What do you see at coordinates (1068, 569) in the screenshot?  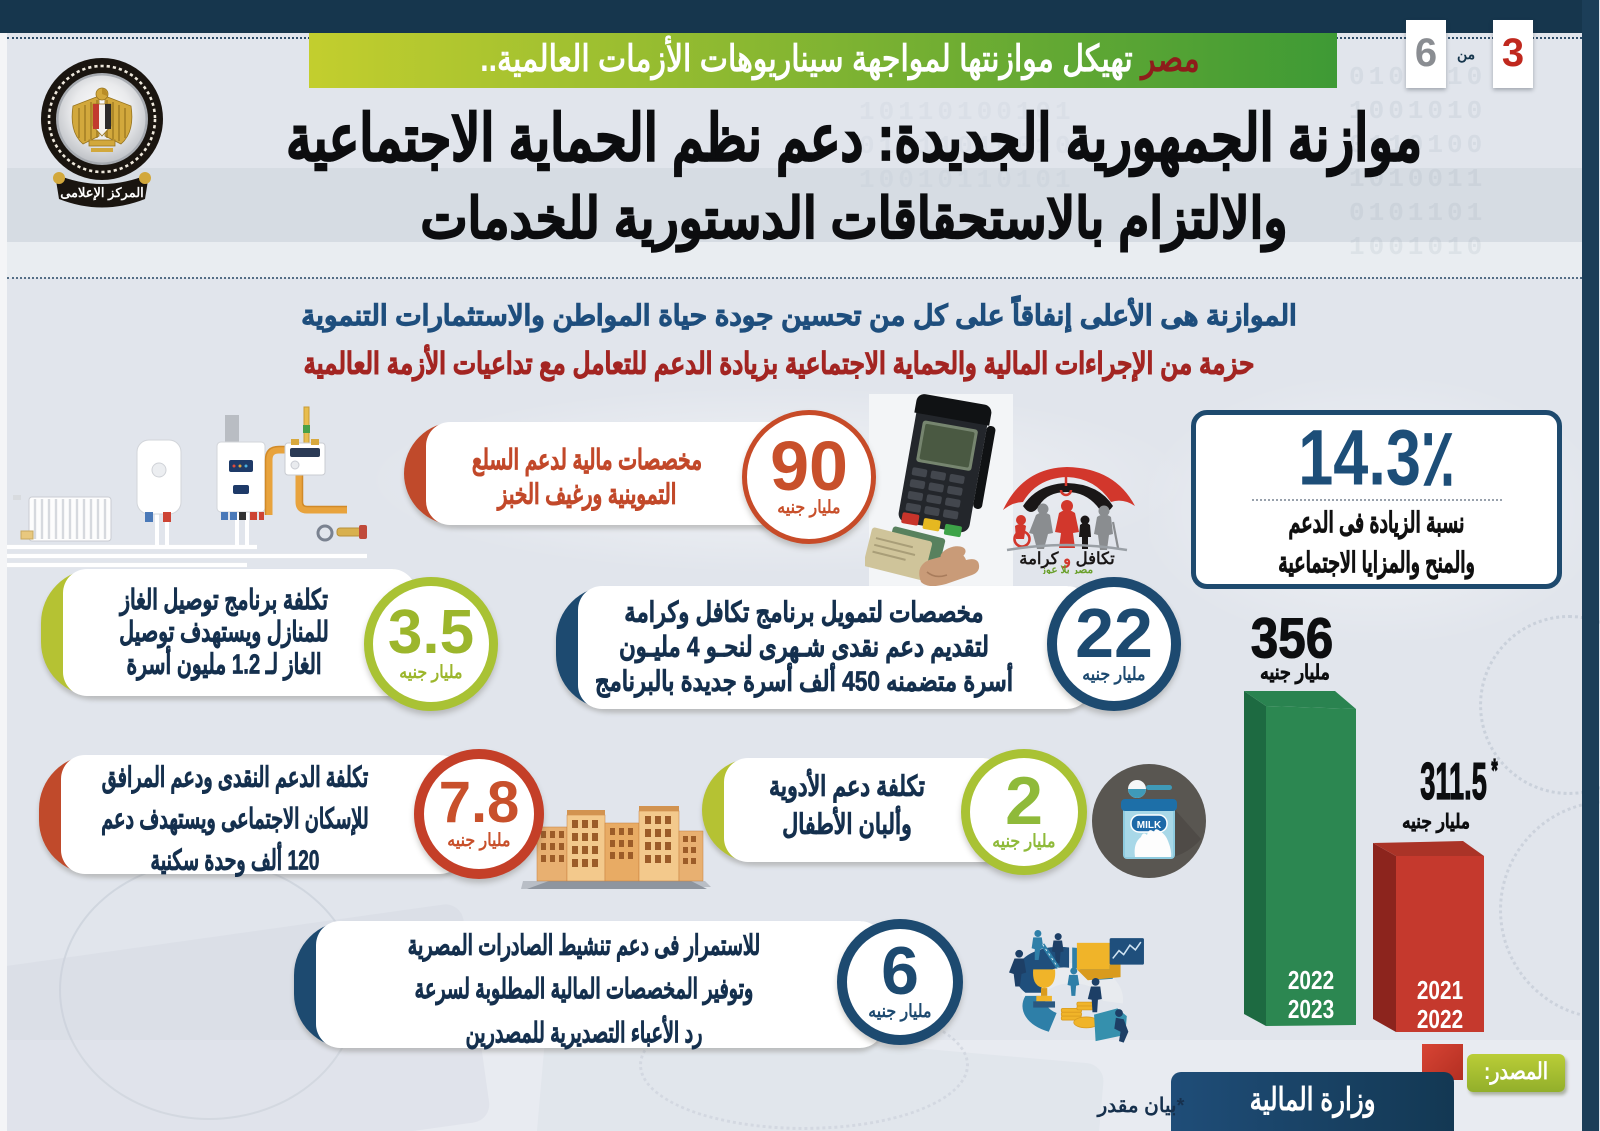 I see `svg-text: مصر بلا عوز` at bounding box center [1068, 569].